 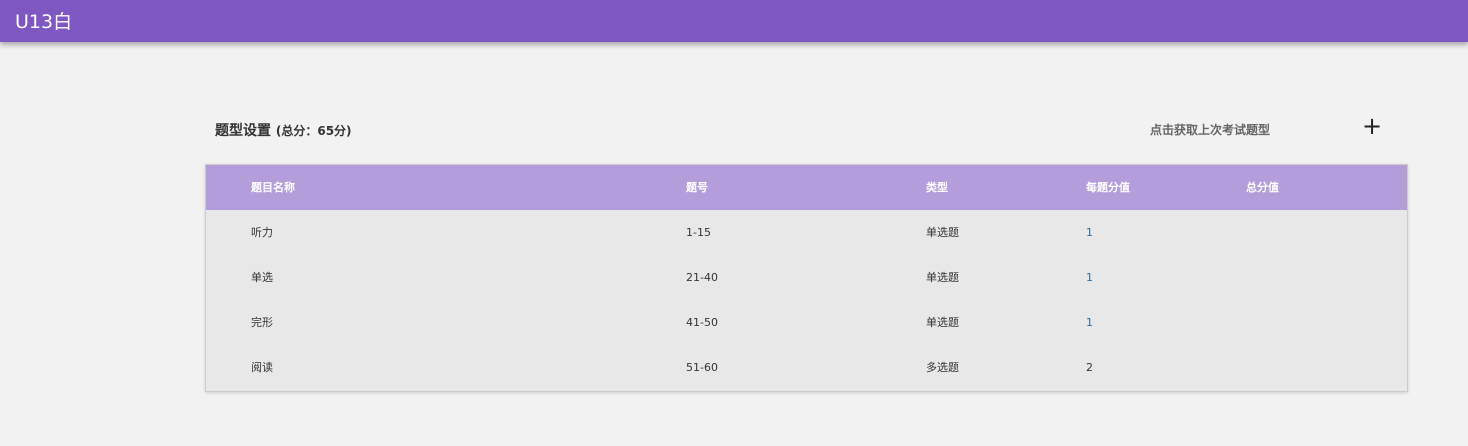 What do you see at coordinates (806, 232) in the screenshot?
I see `table-row: 听力 1-15 单选题 1` at bounding box center [806, 232].